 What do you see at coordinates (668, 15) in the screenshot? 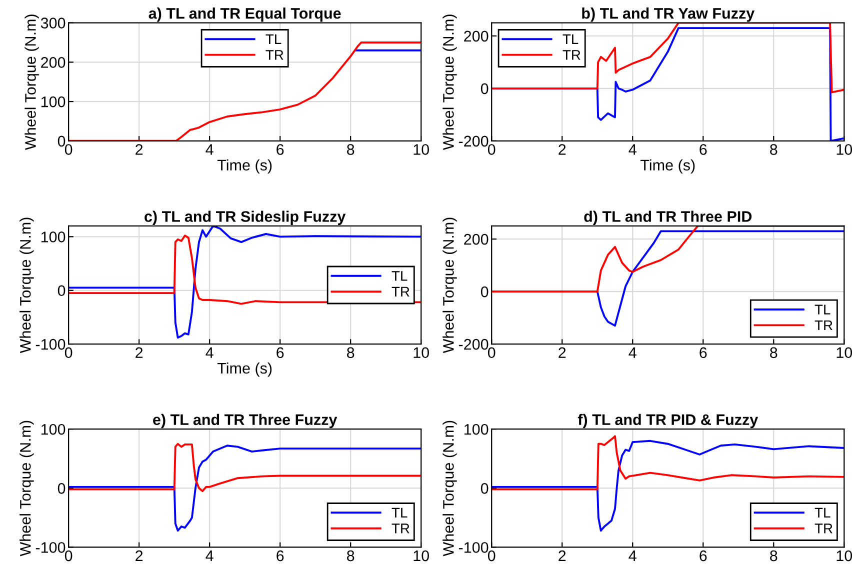
I see `chart-title: b) TL and TR Yaw Fuzzy` at bounding box center [668, 15].